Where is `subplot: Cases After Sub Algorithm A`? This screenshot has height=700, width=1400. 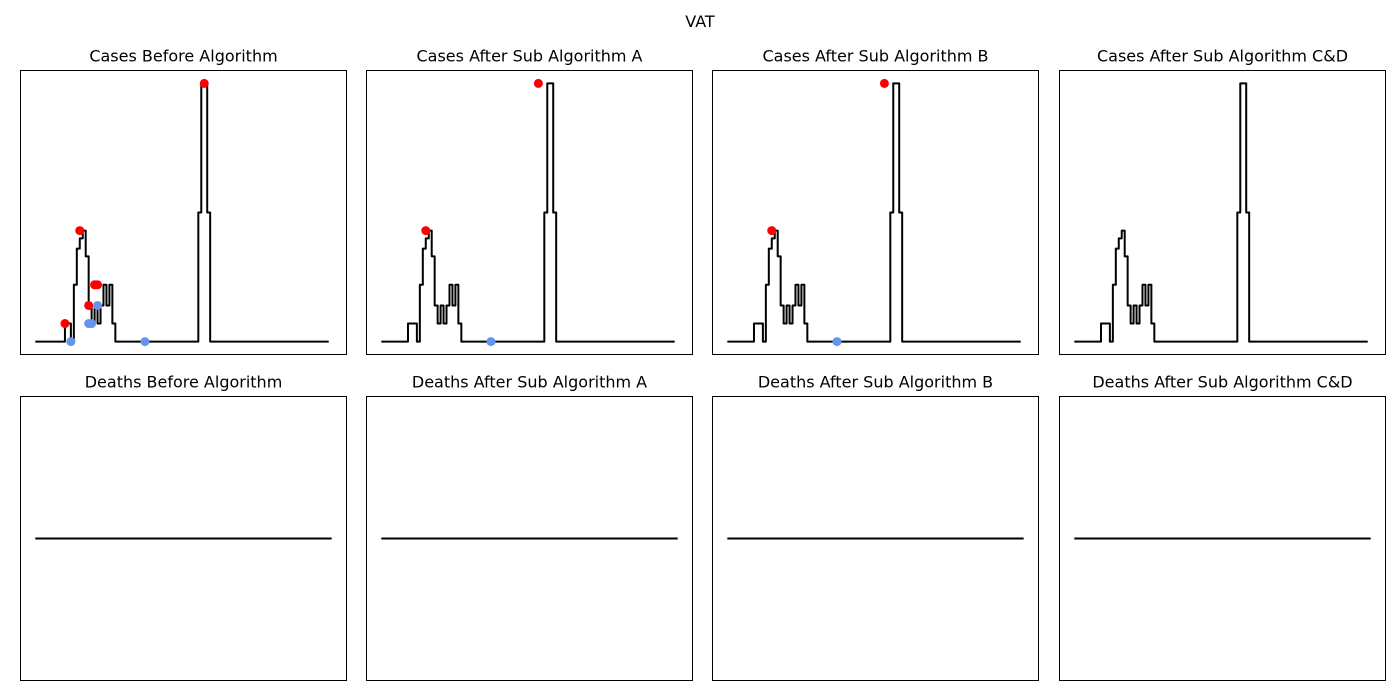
subplot: Cases After Sub Algorithm A is located at coordinates (529, 201).